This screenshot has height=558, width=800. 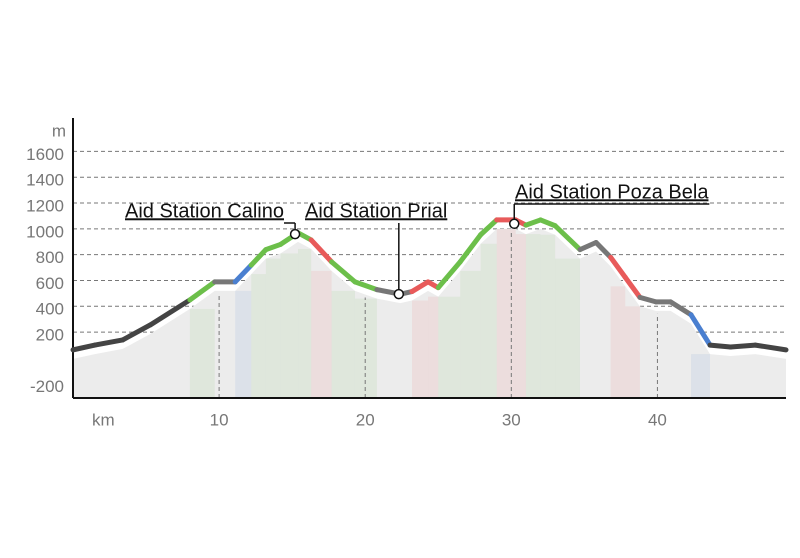 What do you see at coordinates (50, 309) in the screenshot?
I see `y-tick-label: 400` at bounding box center [50, 309].